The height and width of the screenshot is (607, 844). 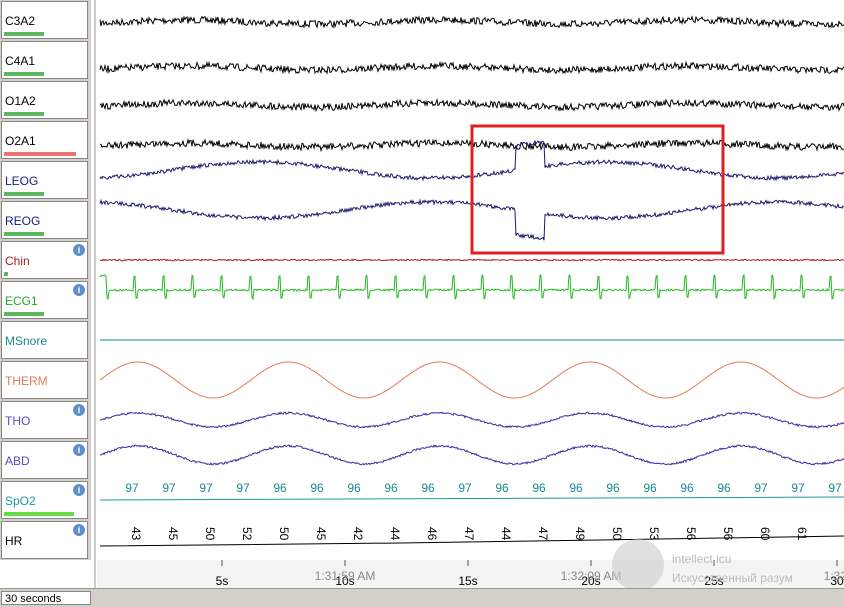 What do you see at coordinates (44, 500) in the screenshot?
I see `channel-label: SpO2 i` at bounding box center [44, 500].